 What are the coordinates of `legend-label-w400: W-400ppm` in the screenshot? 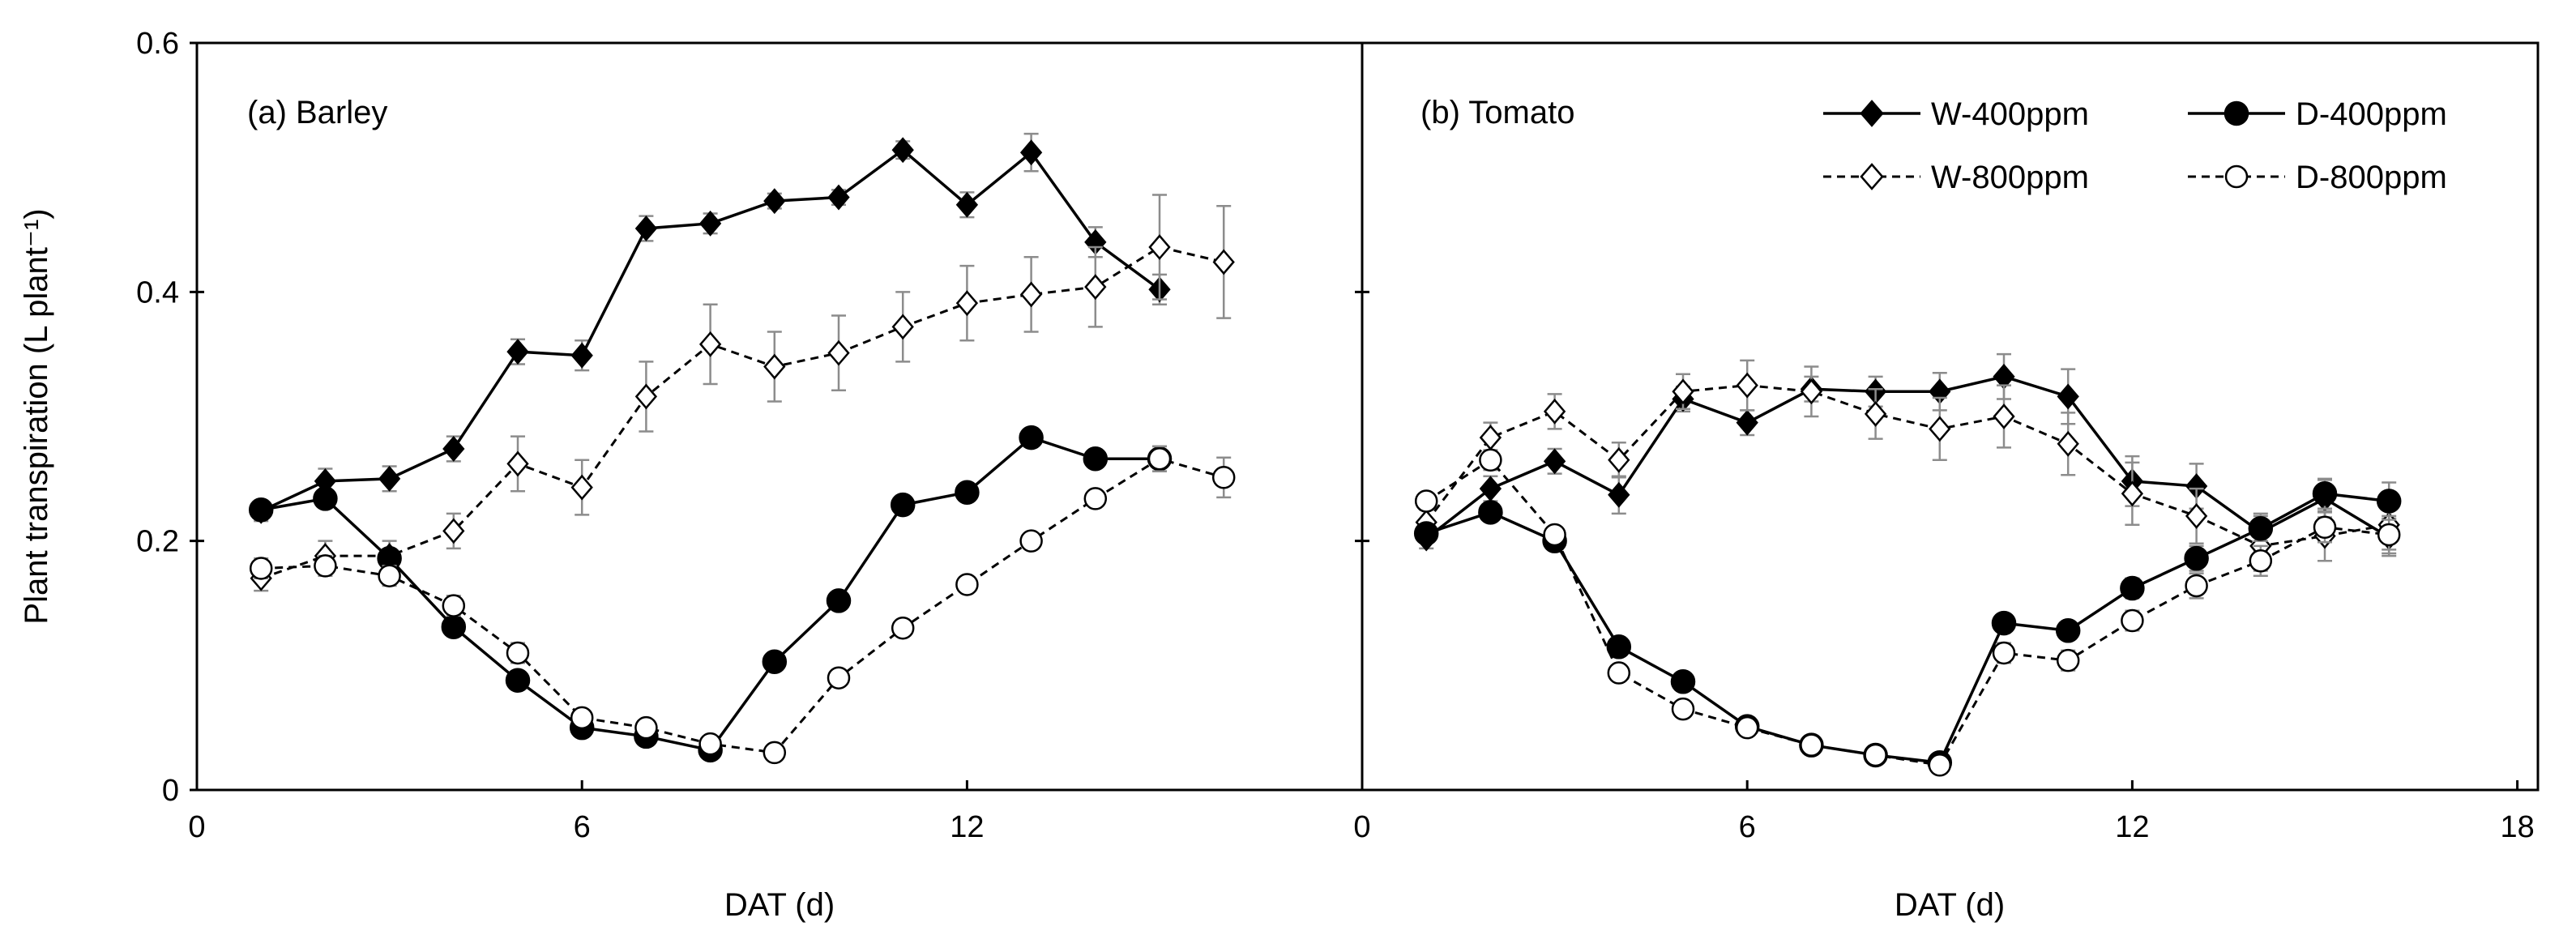 It's located at (2010, 114).